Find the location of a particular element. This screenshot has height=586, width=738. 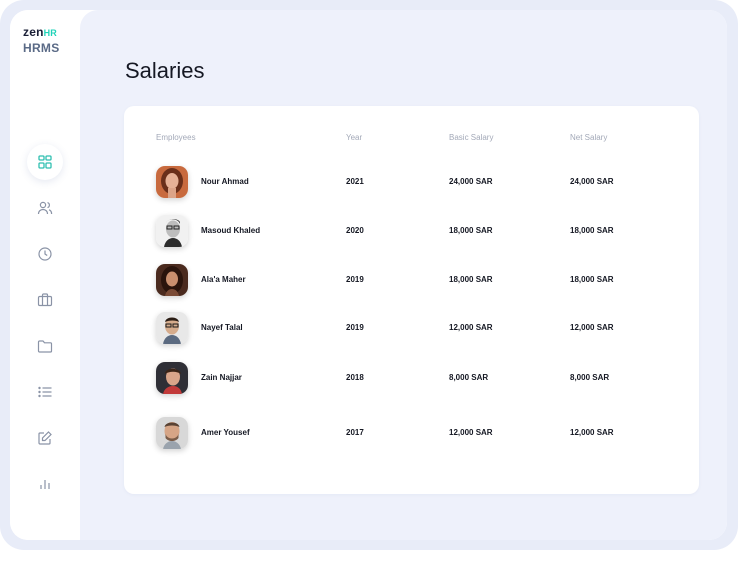

nav-jobs is located at coordinates (45, 300).